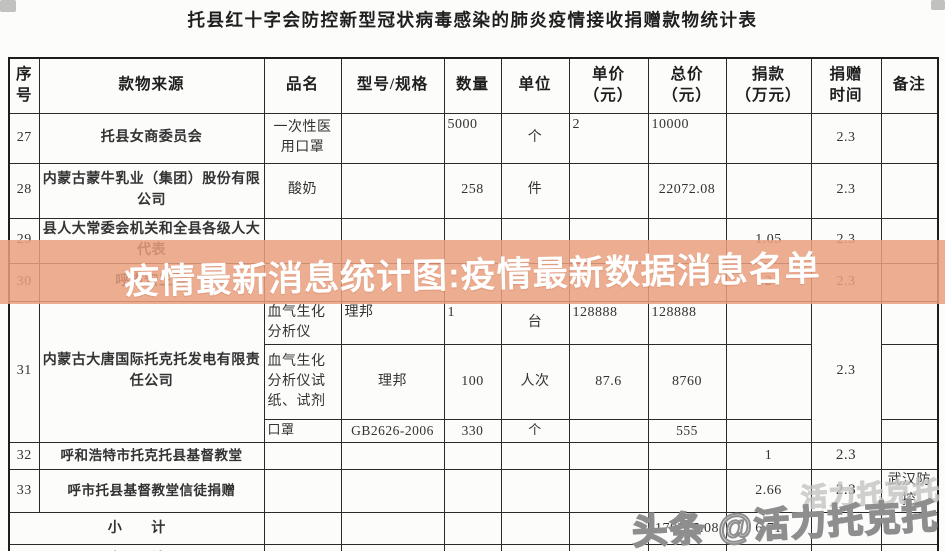 The width and height of the screenshot is (945, 551). I want to click on cell-item: 酸奶, so click(302, 190).